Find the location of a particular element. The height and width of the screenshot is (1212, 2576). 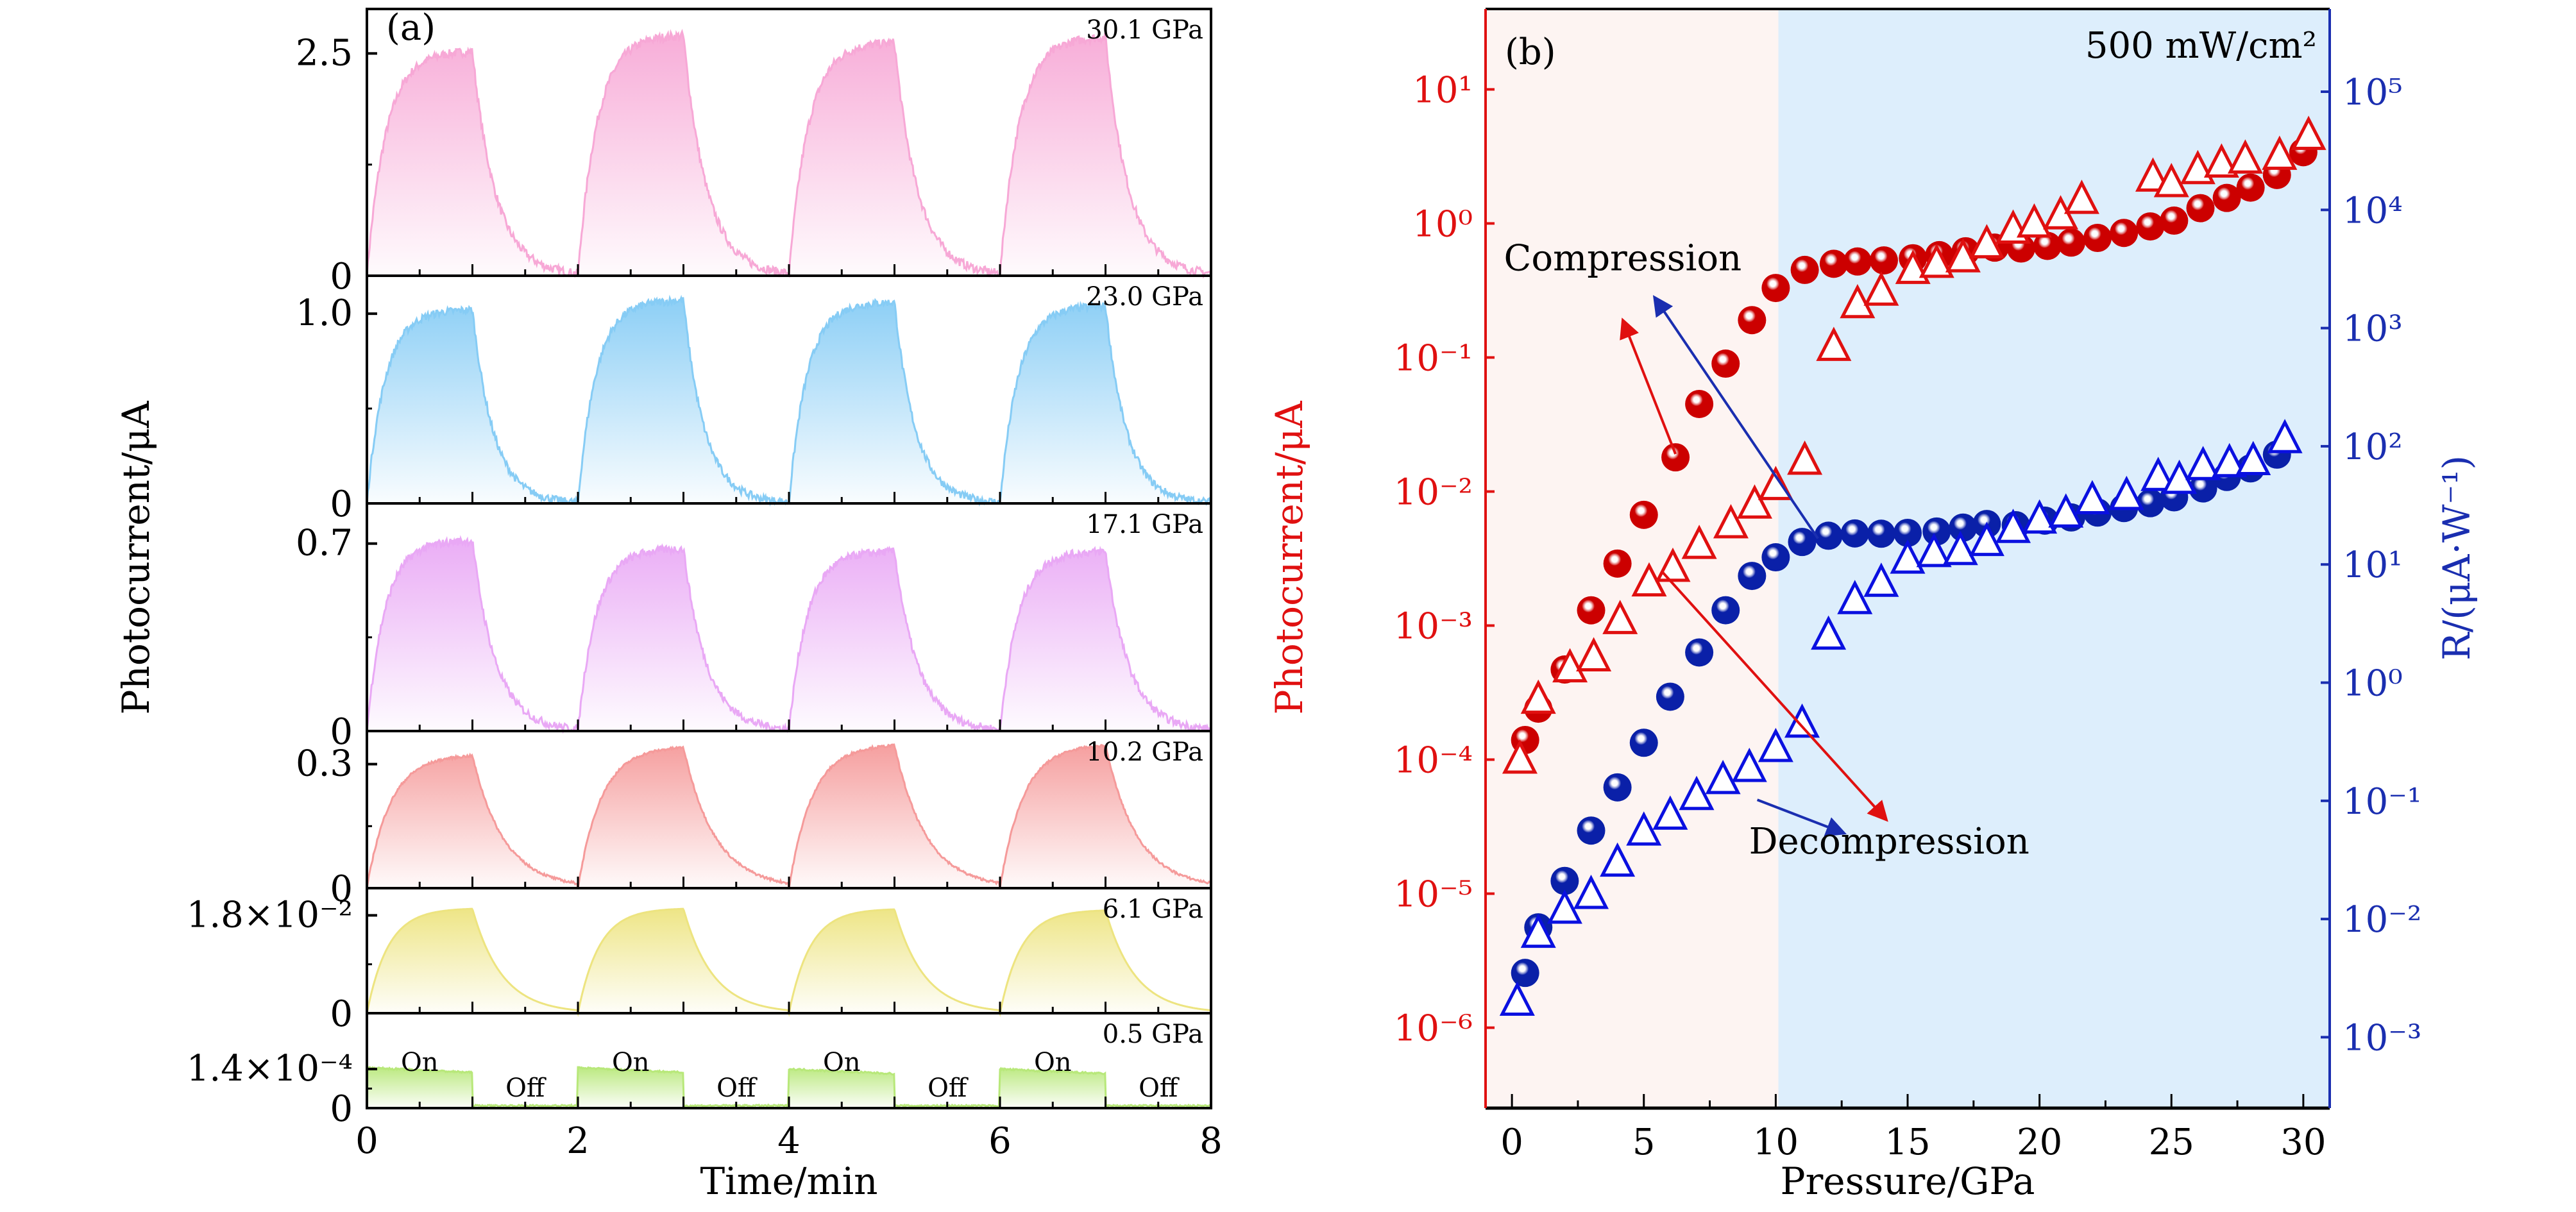

x-tick-label: 30 is located at coordinates (2303, 1143).